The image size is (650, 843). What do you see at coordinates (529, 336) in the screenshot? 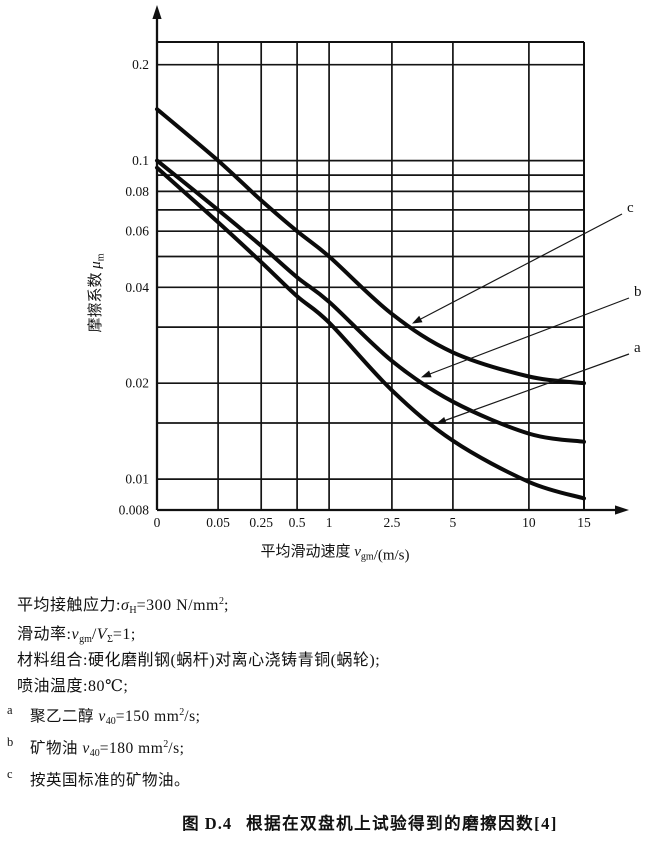
I see `leader-line-b` at bounding box center [529, 336].